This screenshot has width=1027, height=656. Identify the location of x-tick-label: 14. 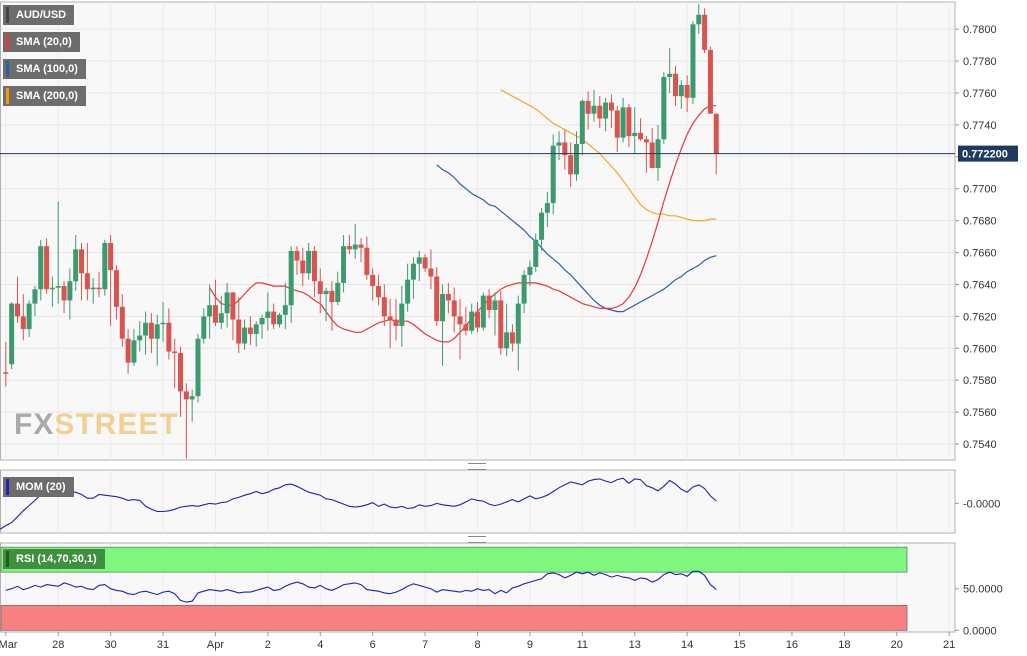
(687, 645).